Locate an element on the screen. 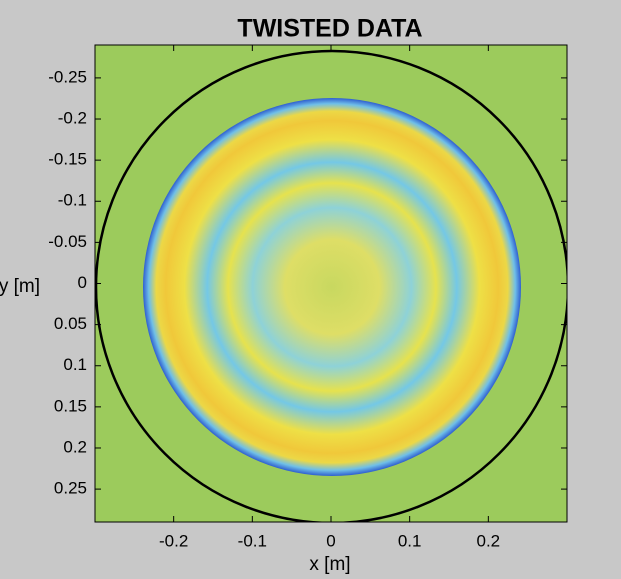 The image size is (621, 579). y-tick-label: 0.25 is located at coordinates (70, 488).